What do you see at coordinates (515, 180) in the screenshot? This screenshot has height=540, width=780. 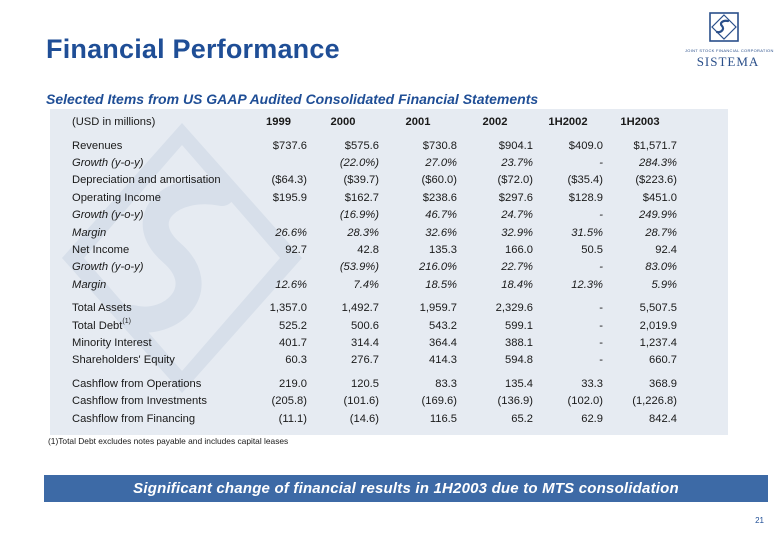 I see `cell-value: ($72.0)` at bounding box center [515, 180].